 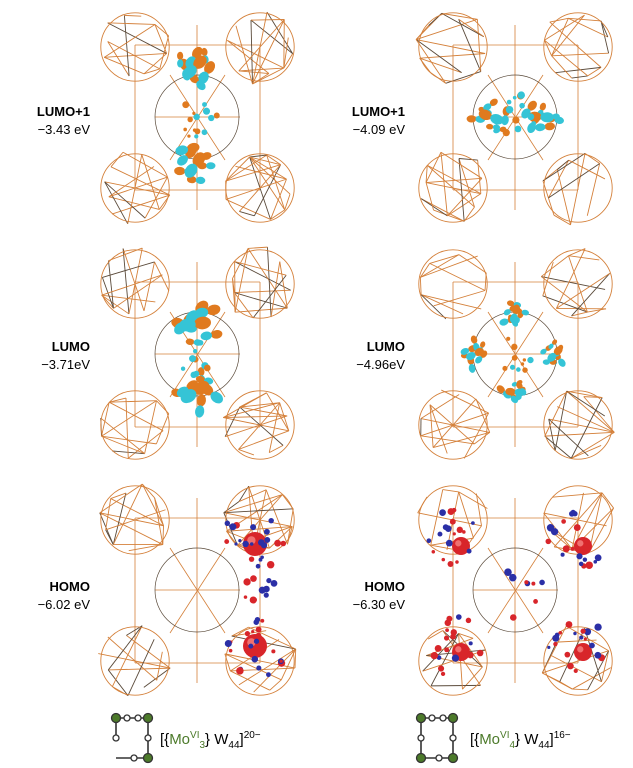 What do you see at coordinates (551, 739) in the screenshot?
I see `formula-end: ]` at bounding box center [551, 739].